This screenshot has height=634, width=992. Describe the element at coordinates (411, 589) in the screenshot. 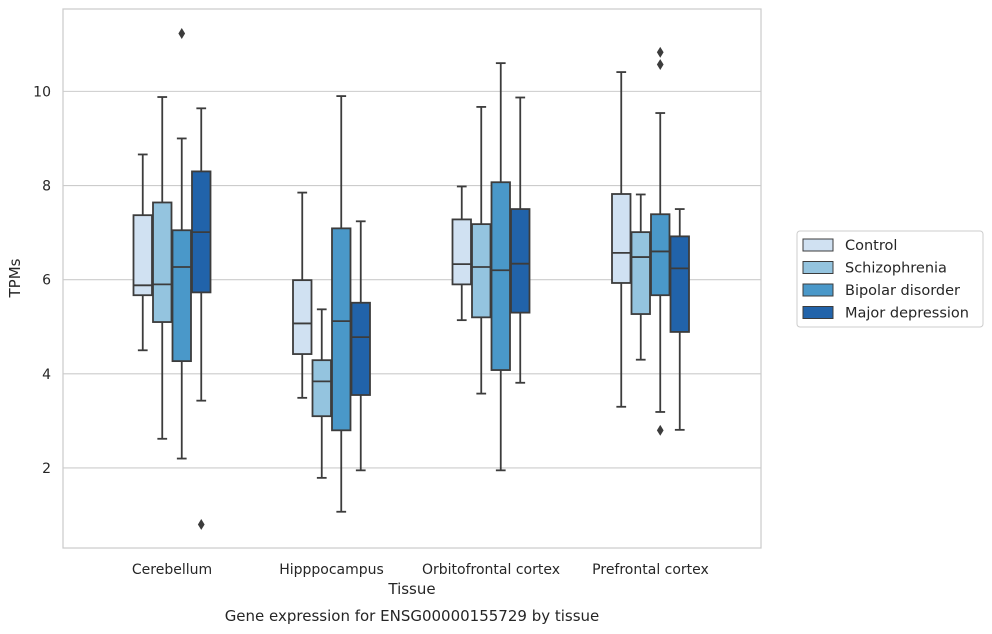

I see `x-axis-label: Tissue` at that location.